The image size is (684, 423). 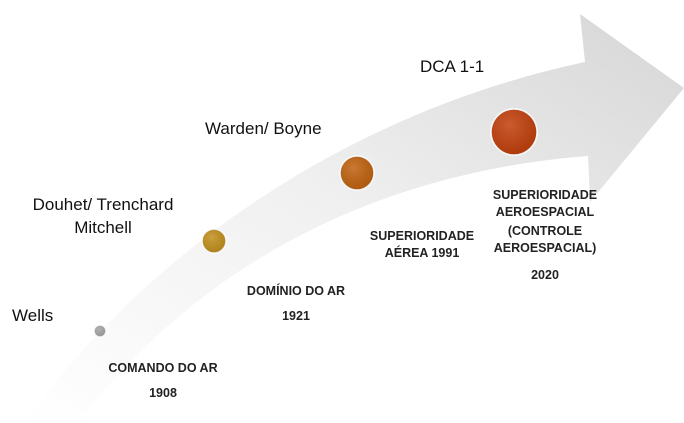 I want to click on stage-concept: 2020, so click(x=545, y=275).